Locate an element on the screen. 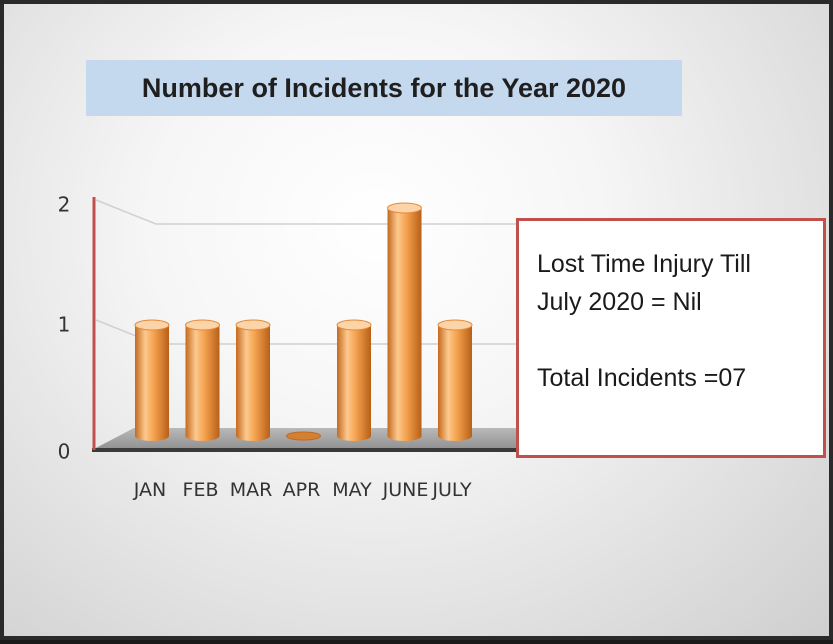 Image resolution: width=833 pixels, height=644 pixels. y-tick-label: 0 is located at coordinates (64, 452).